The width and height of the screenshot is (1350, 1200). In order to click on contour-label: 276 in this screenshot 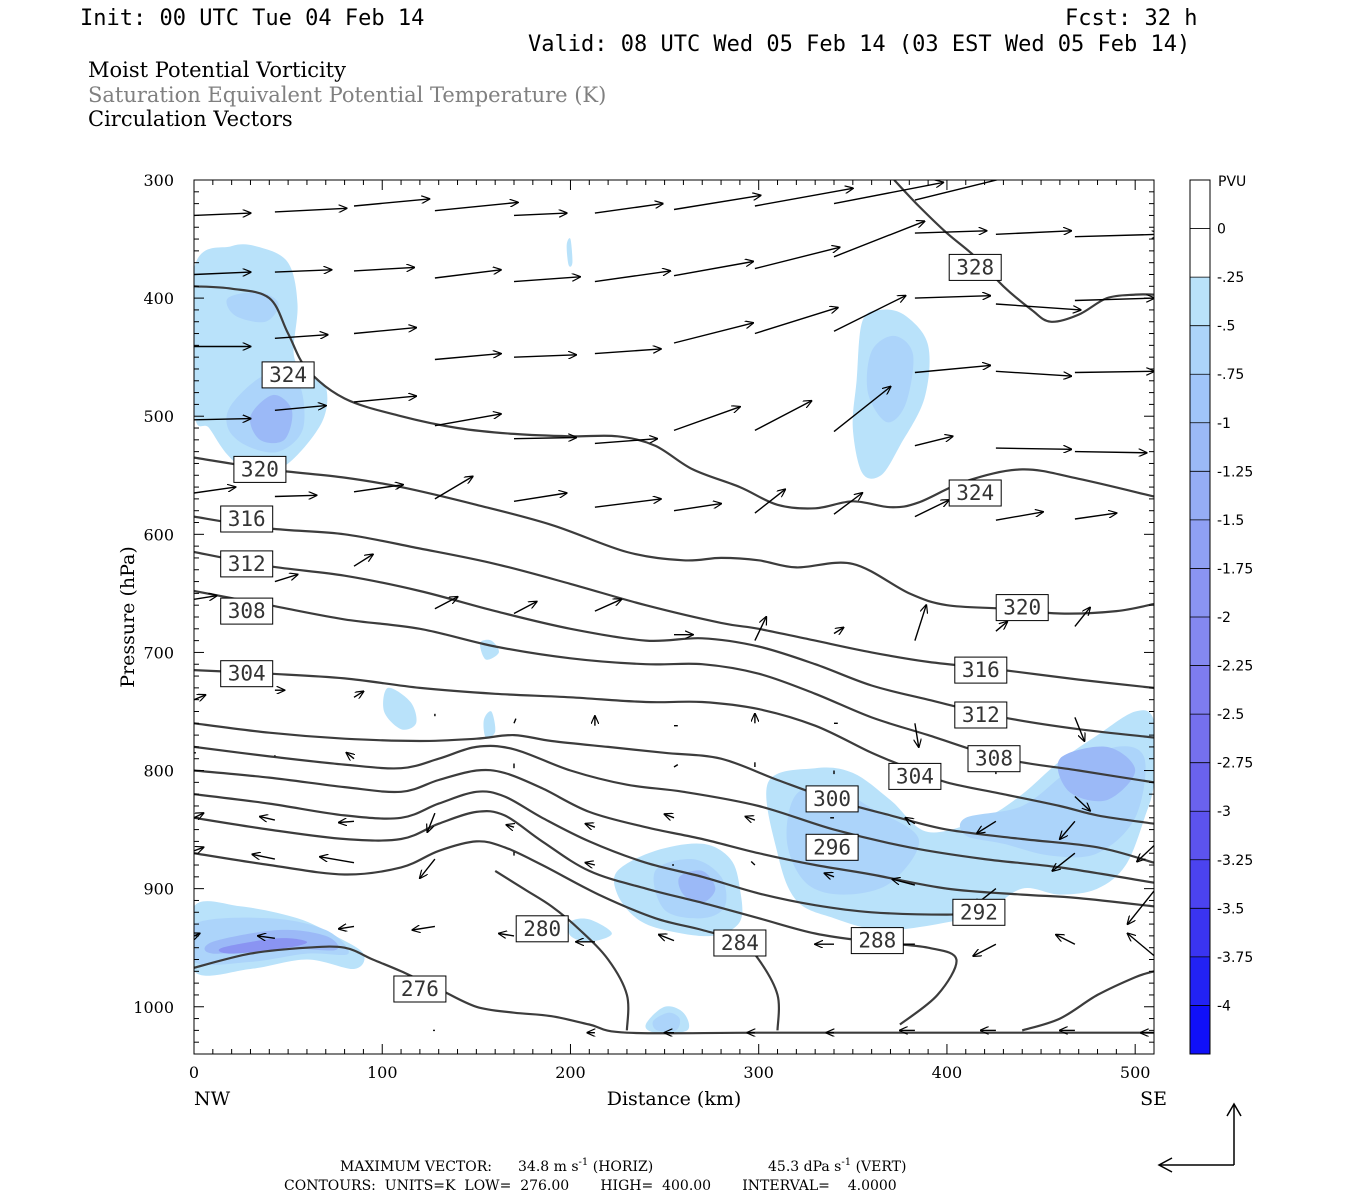, I will do `click(420, 989)`.